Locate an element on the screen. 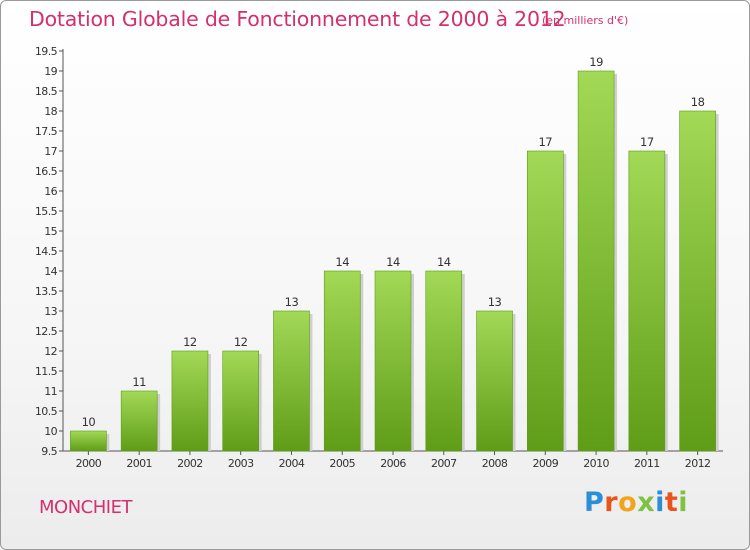  data-label-2006: 14 is located at coordinates (393, 262).